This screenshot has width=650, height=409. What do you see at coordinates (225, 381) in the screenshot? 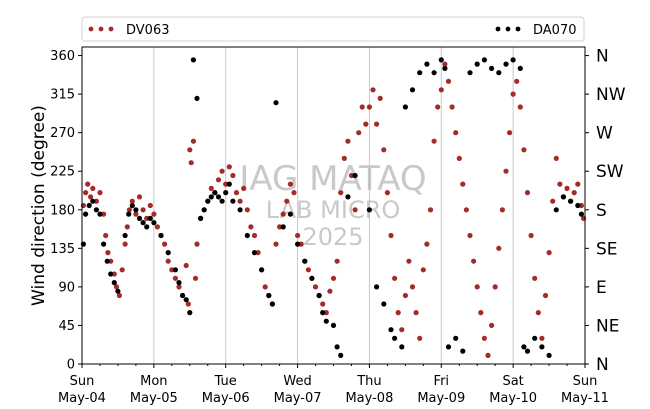
I see `x-tick-weekday: Tue` at bounding box center [225, 381].